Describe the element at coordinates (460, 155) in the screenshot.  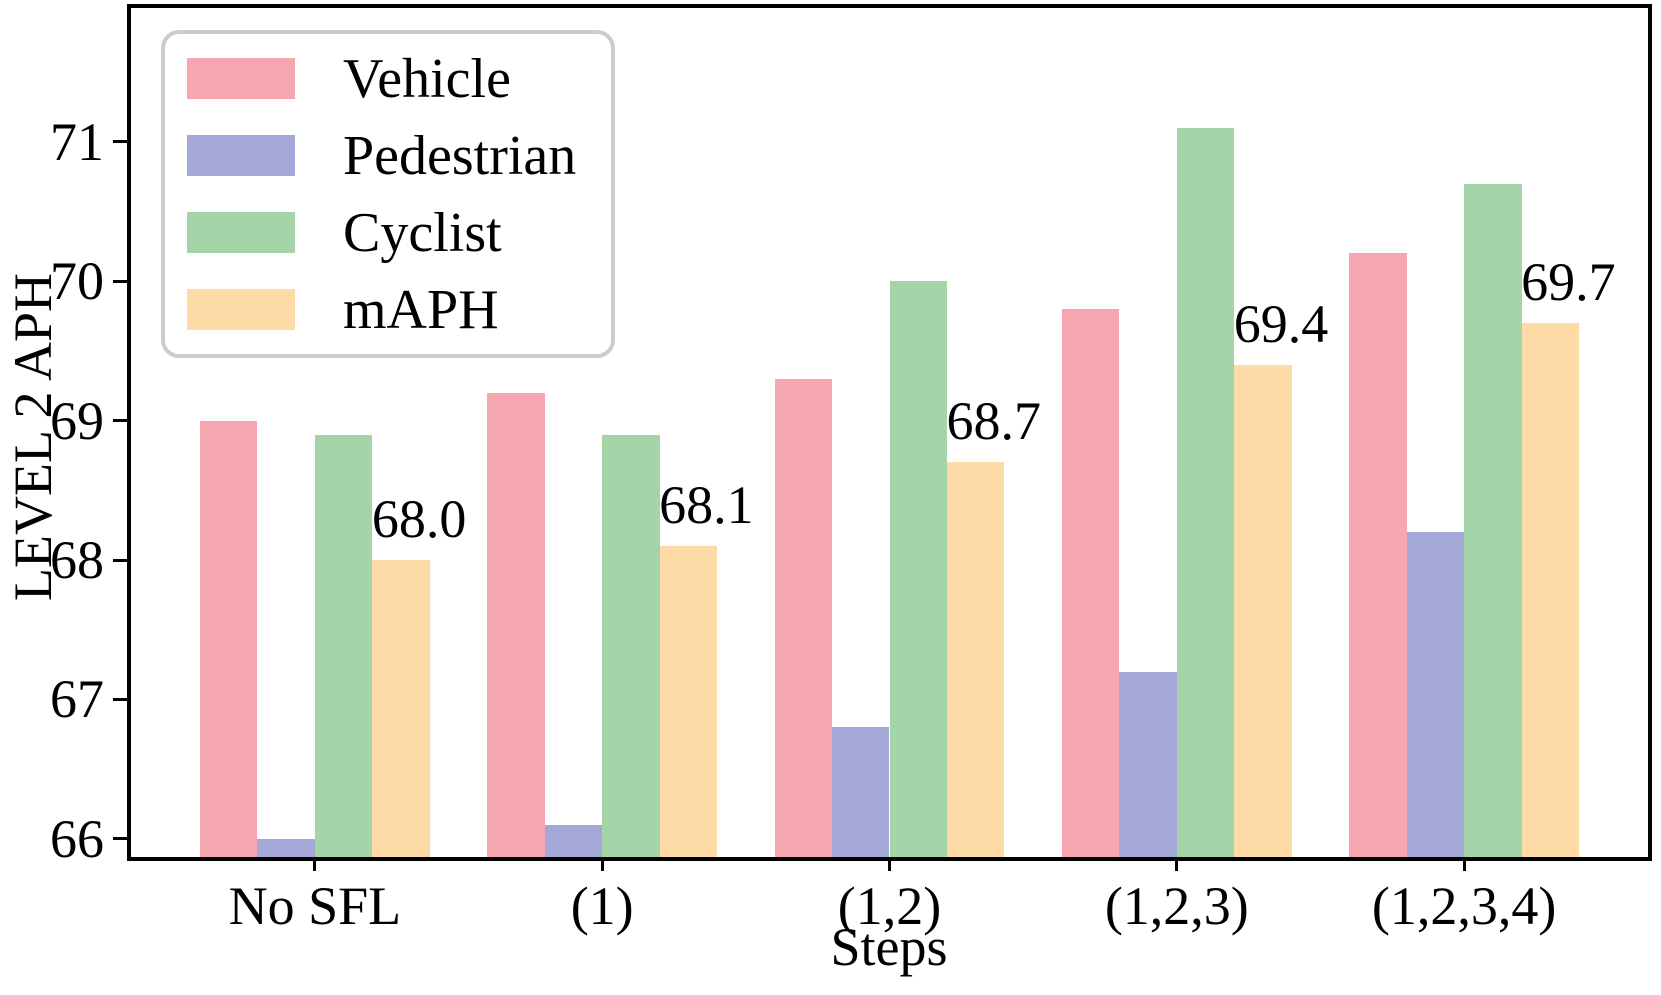
I see `legend-label: Pedestrian` at that location.